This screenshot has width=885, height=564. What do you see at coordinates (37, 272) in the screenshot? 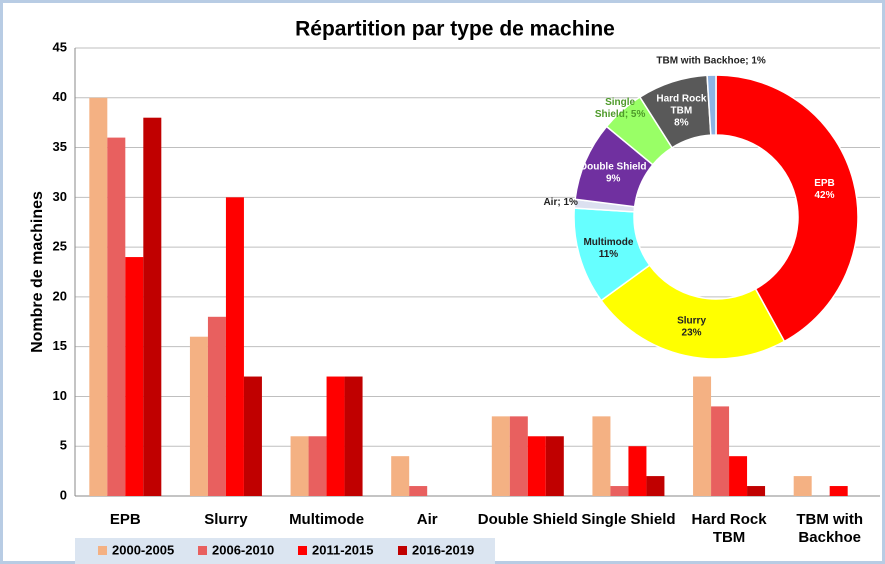
I see `y-axis-label: Nombre de machines` at bounding box center [37, 272].